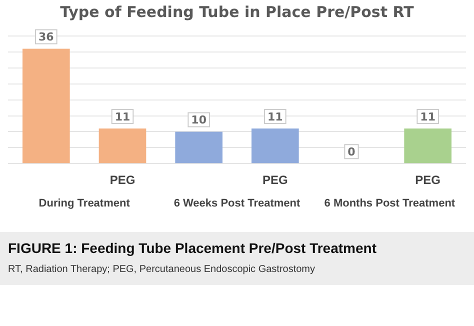  I want to click on data-label: 36, so click(46, 37).